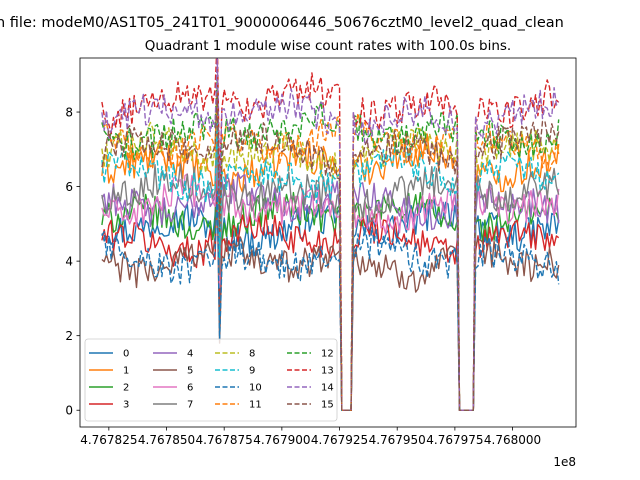 The width and height of the screenshot is (640, 480). I want to click on x-tick-label-7: 4.768000, so click(512, 440).